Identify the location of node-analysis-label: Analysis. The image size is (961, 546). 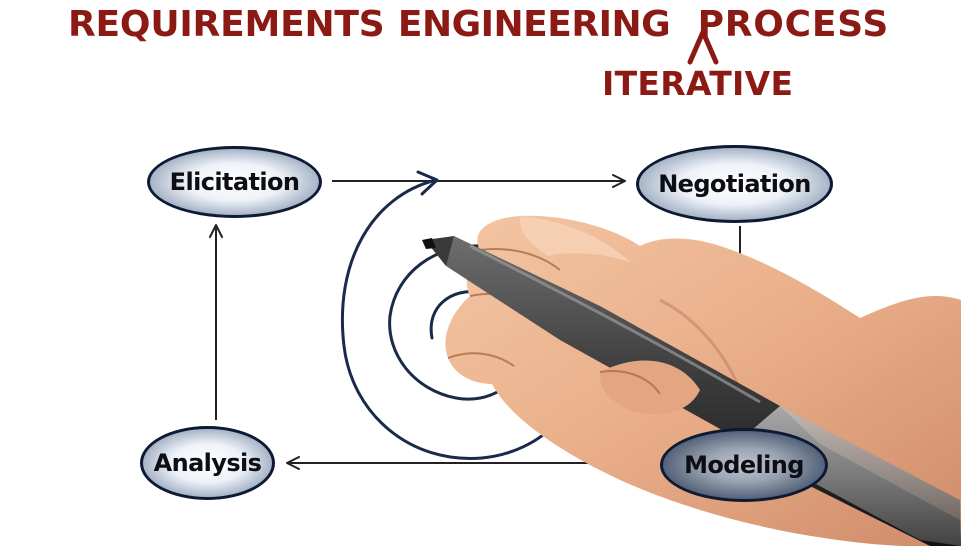
(207, 463).